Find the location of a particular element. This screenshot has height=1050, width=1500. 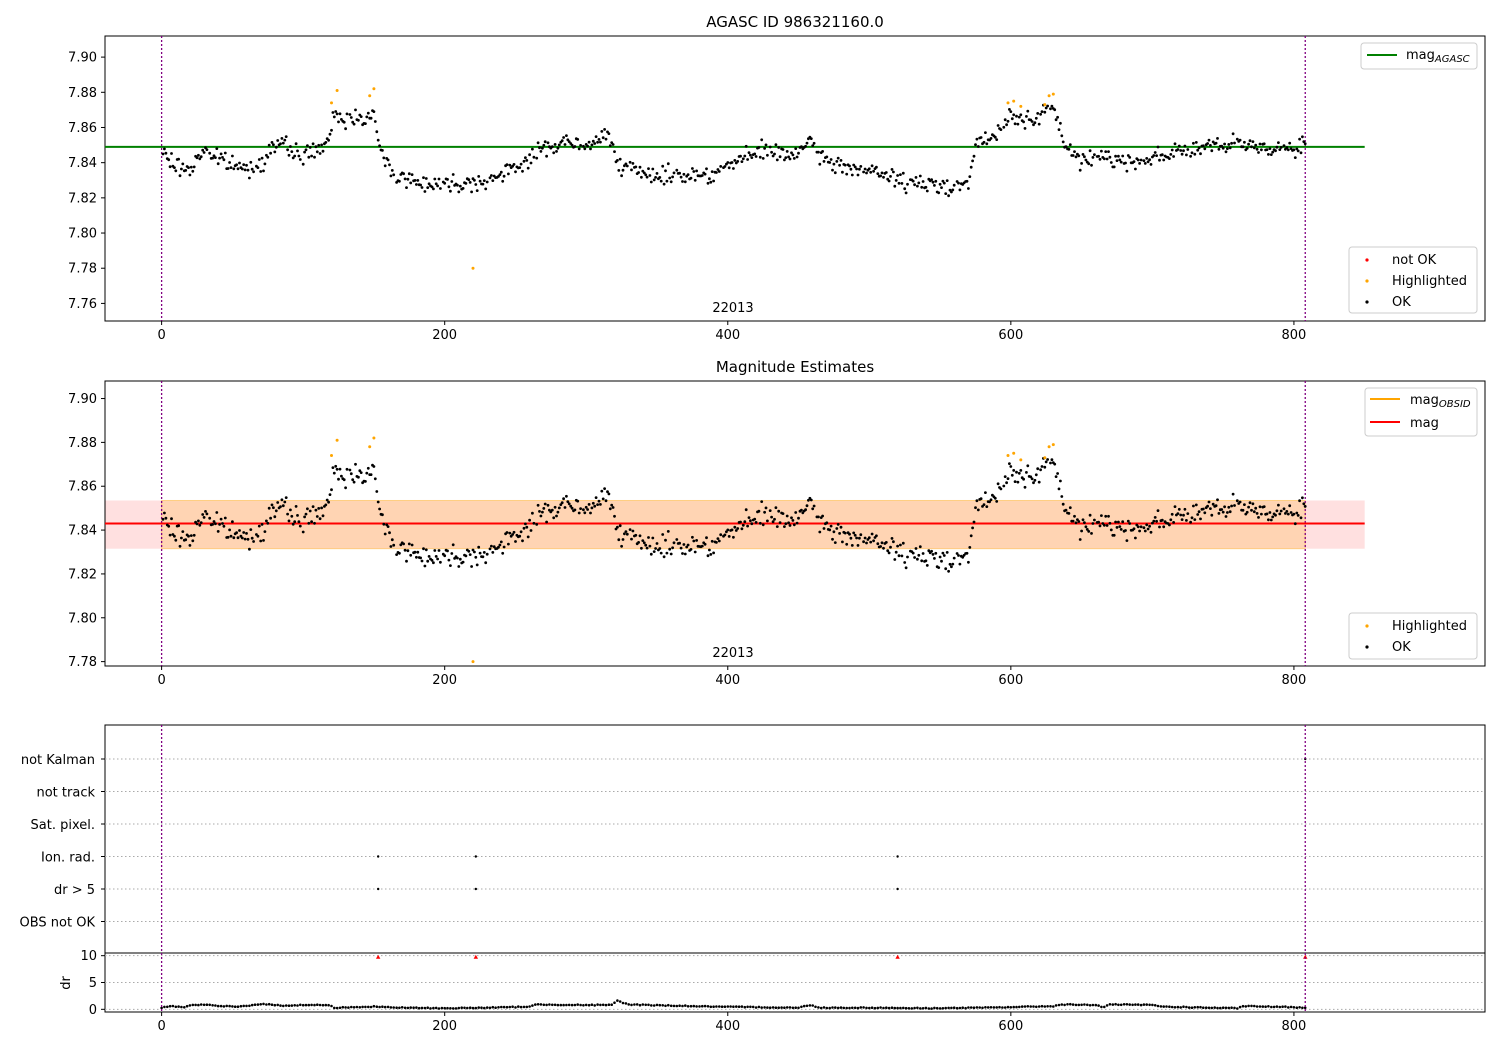

y-tick-label: 7.84 is located at coordinates (82, 163).